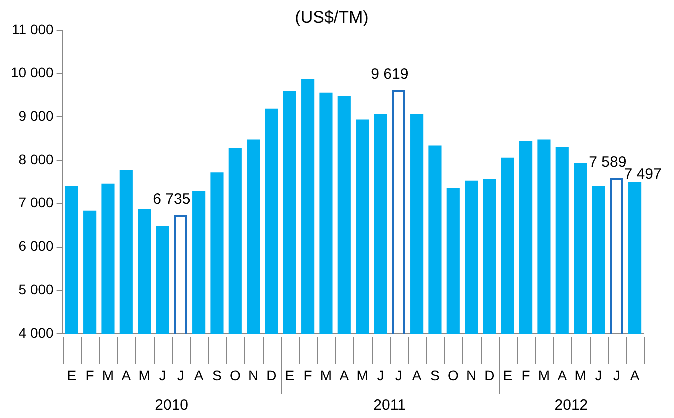 The image size is (674, 418). Describe the element at coordinates (36, 116) in the screenshot. I see `y-tick-label: 9 000` at that location.